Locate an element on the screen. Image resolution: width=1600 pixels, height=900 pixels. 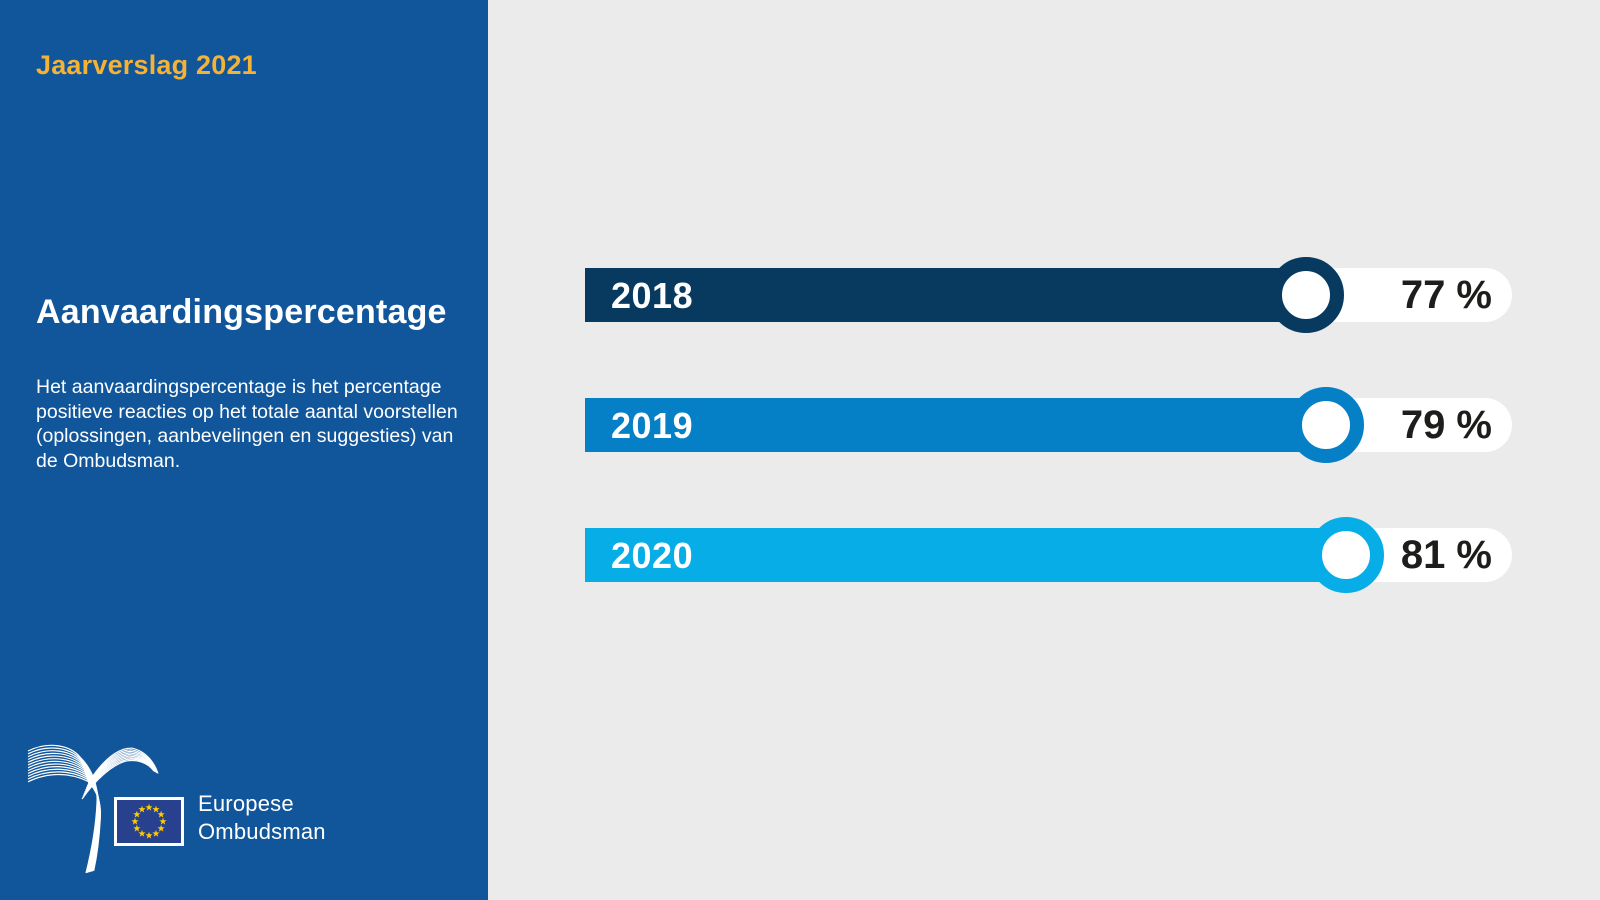
value-label: 81 % is located at coordinates (1446, 555).